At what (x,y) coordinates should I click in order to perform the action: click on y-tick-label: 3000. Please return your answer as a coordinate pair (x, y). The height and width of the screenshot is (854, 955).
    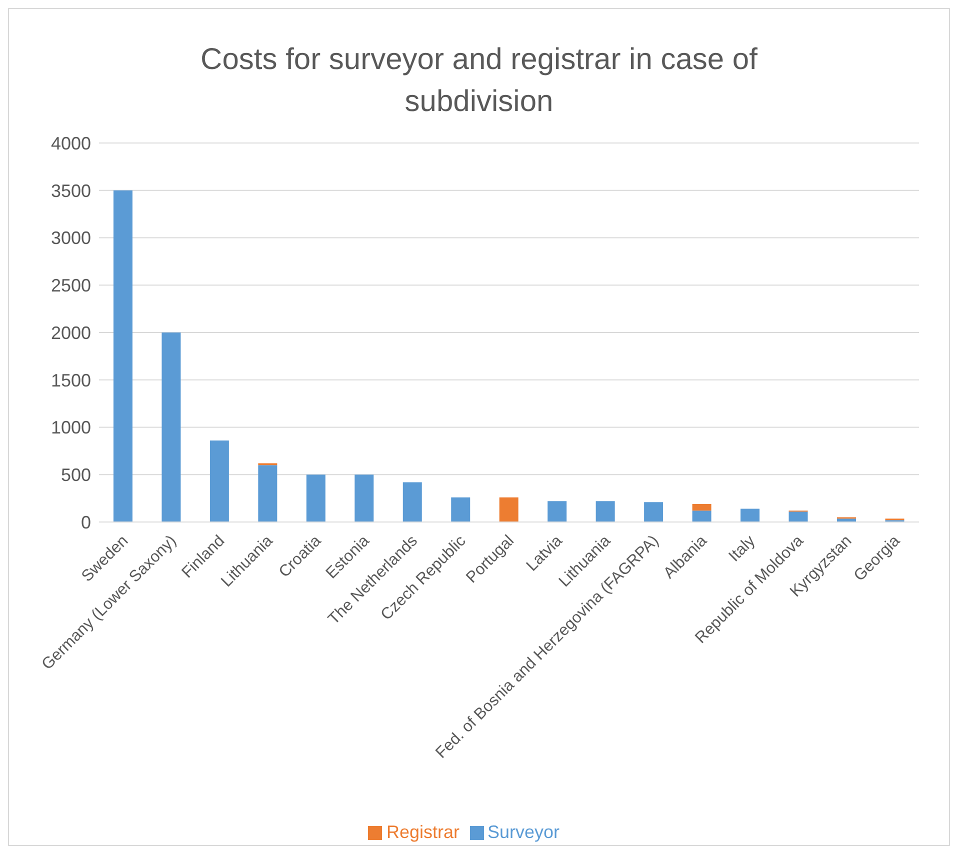
    Looking at the image, I should click on (70, 238).